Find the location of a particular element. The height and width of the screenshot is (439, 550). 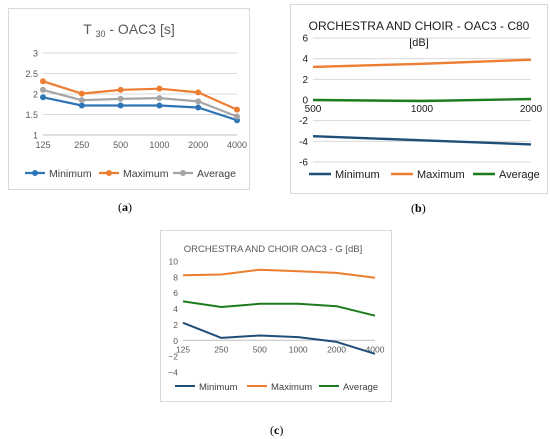

chart-c-xtick-label: 500 is located at coordinates (260, 349).